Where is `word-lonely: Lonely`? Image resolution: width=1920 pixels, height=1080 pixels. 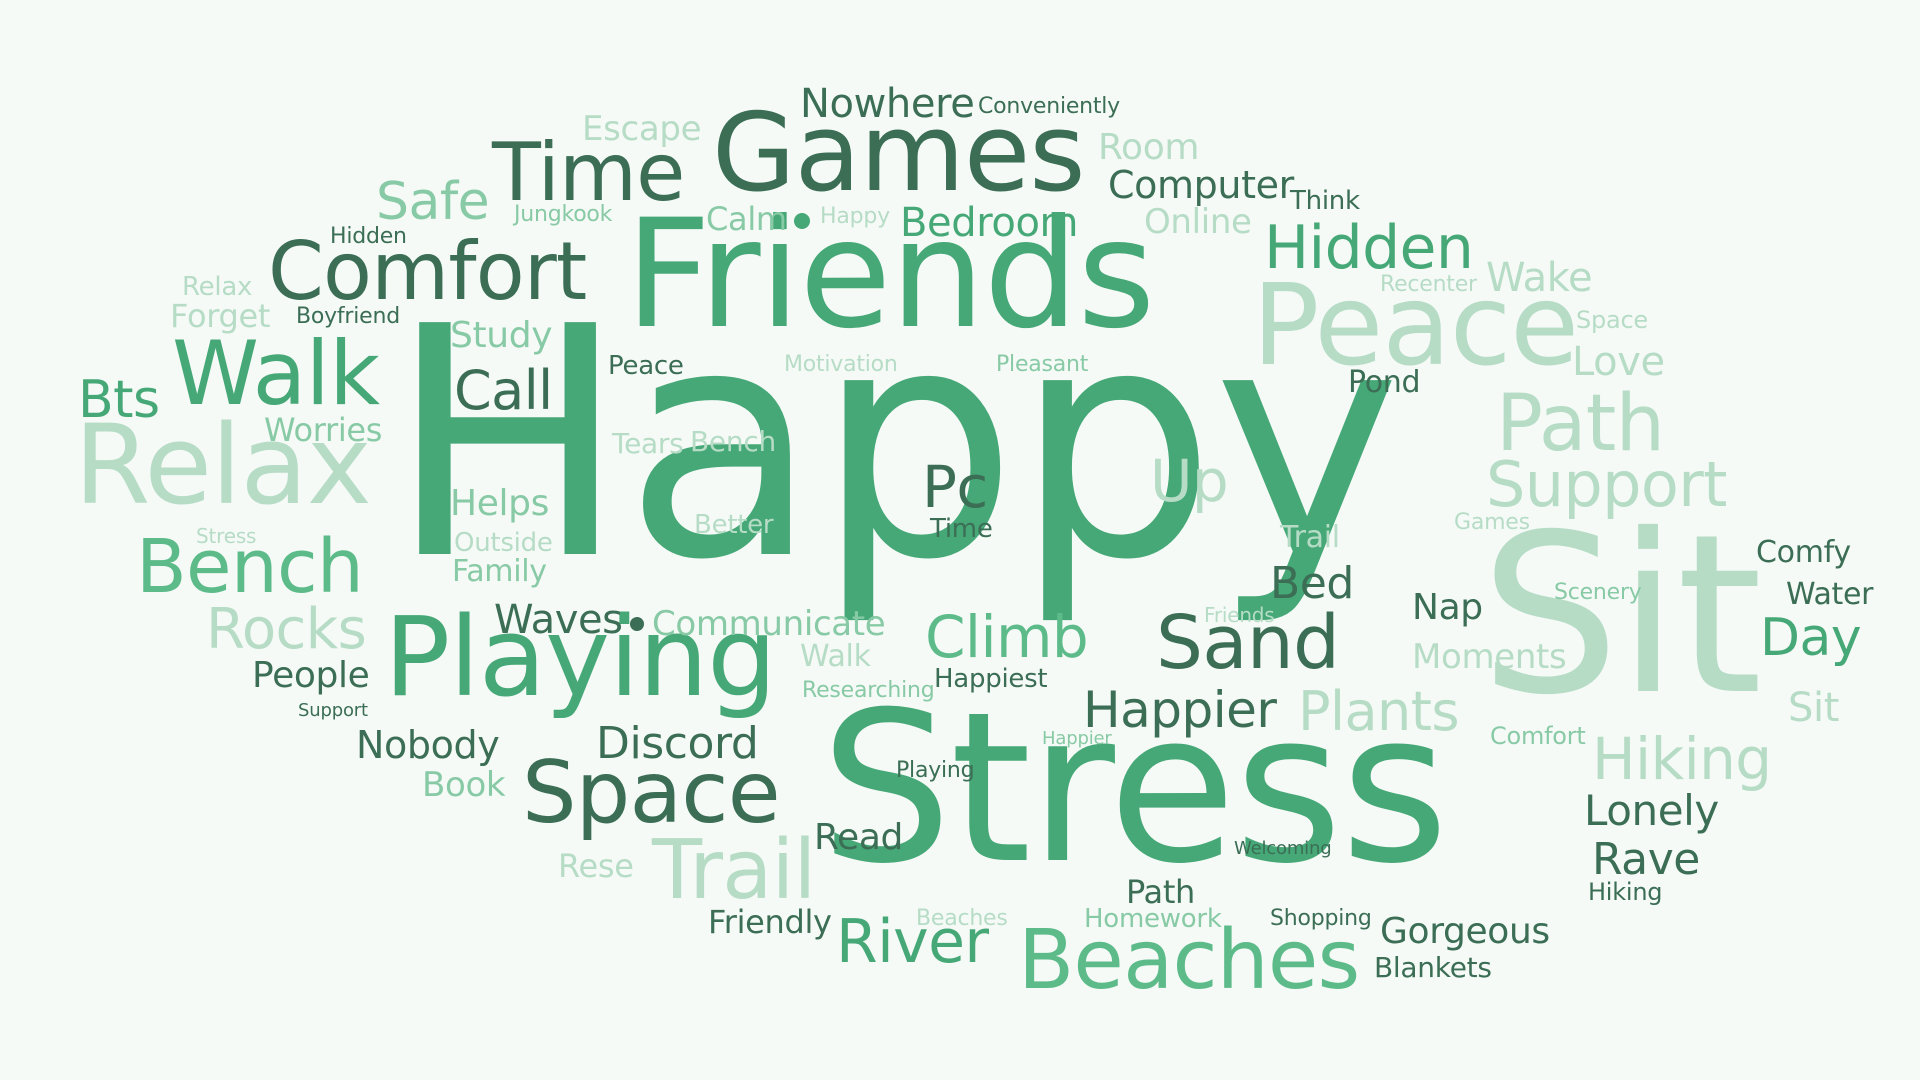
word-lonely: Lonely is located at coordinates (1651, 810).